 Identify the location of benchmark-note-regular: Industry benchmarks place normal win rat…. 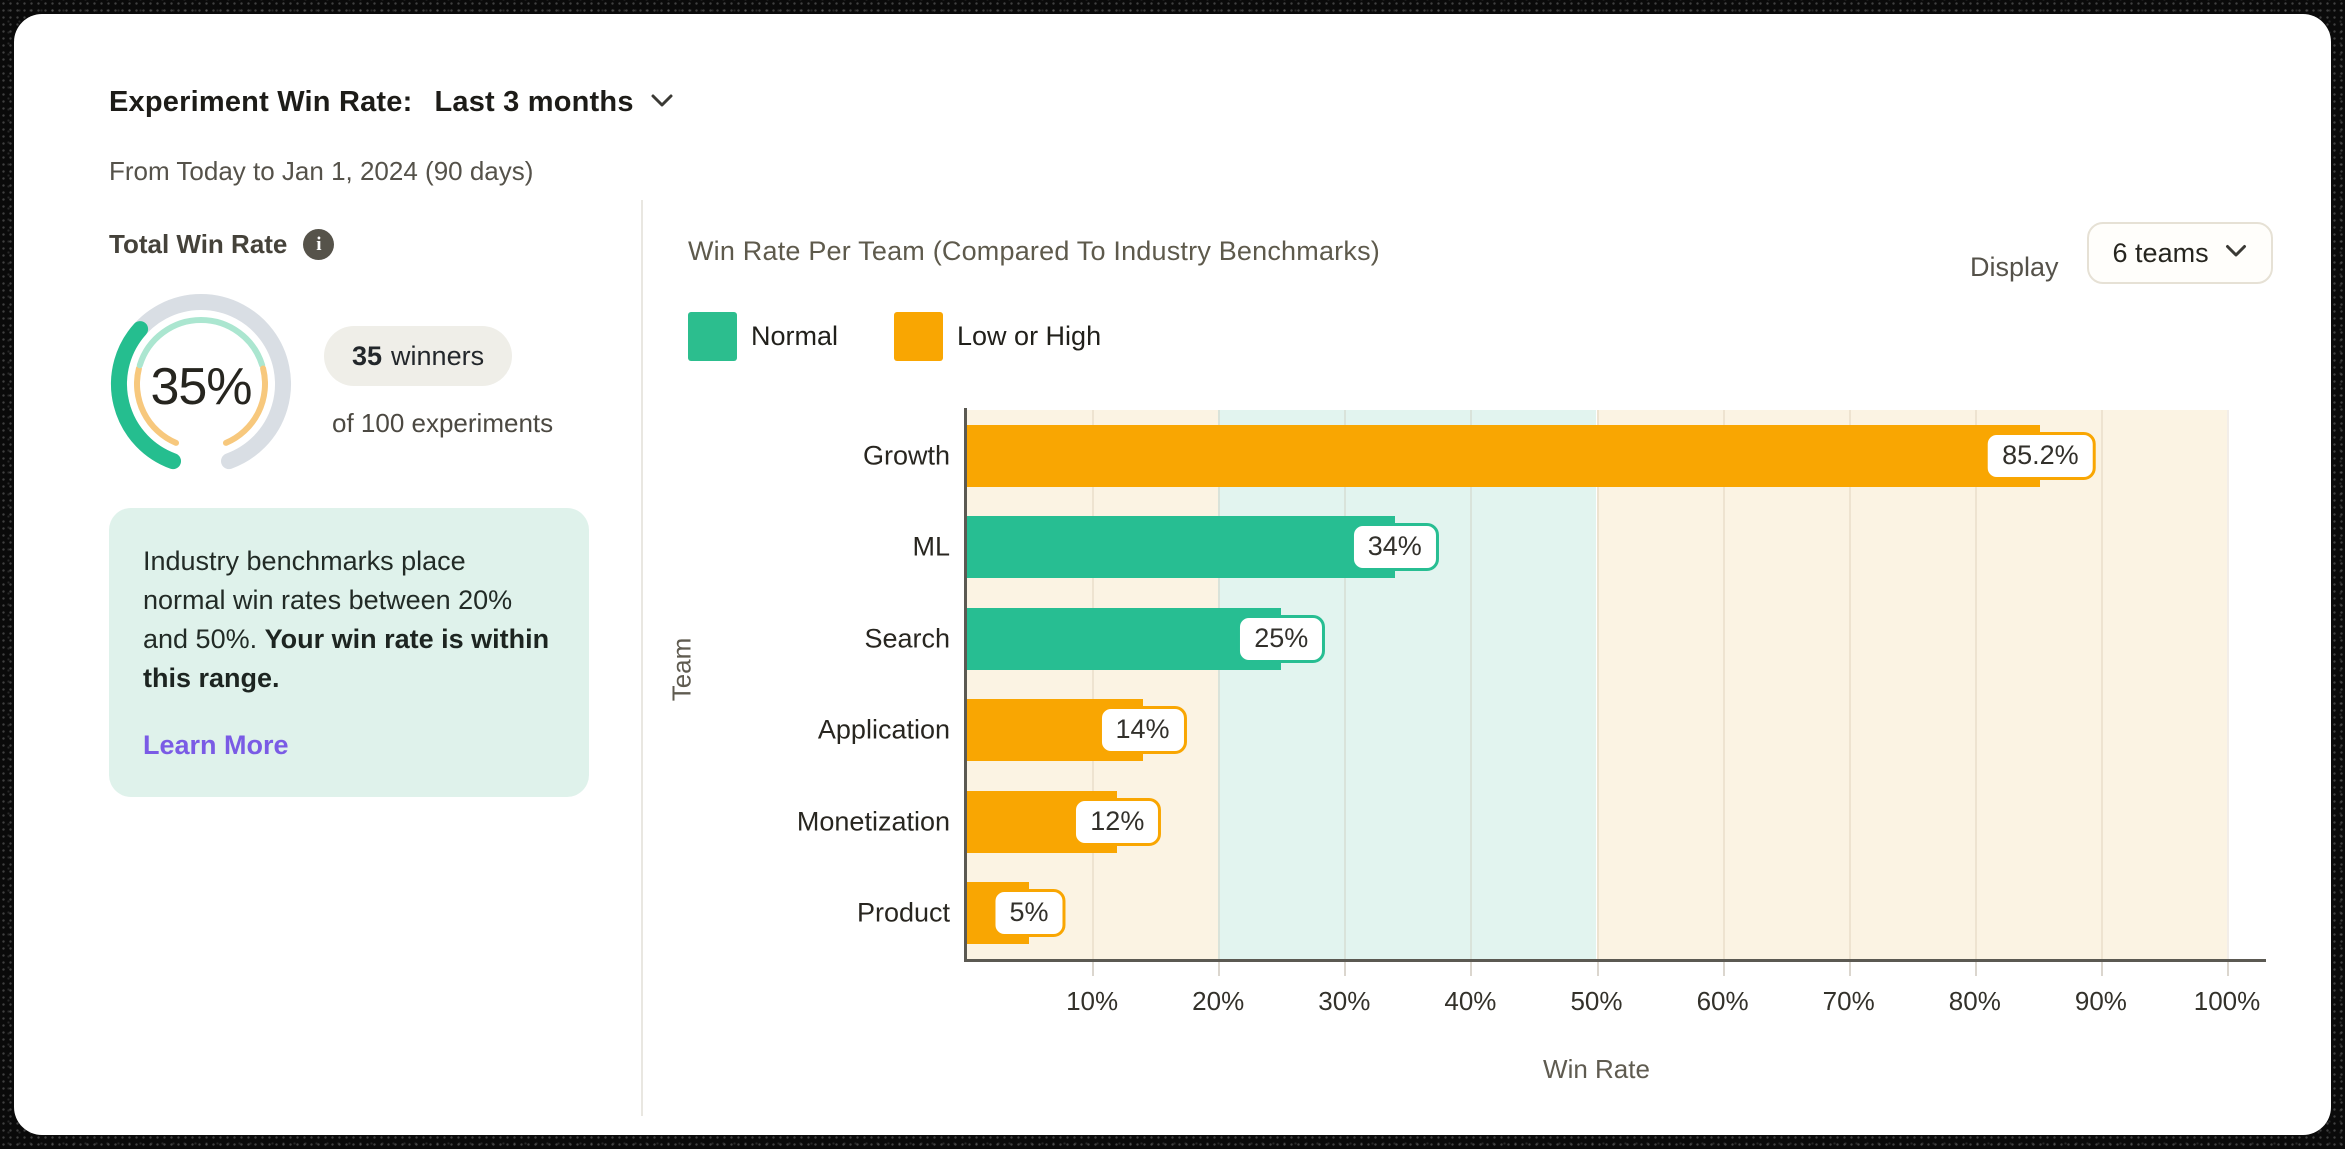
(328, 600).